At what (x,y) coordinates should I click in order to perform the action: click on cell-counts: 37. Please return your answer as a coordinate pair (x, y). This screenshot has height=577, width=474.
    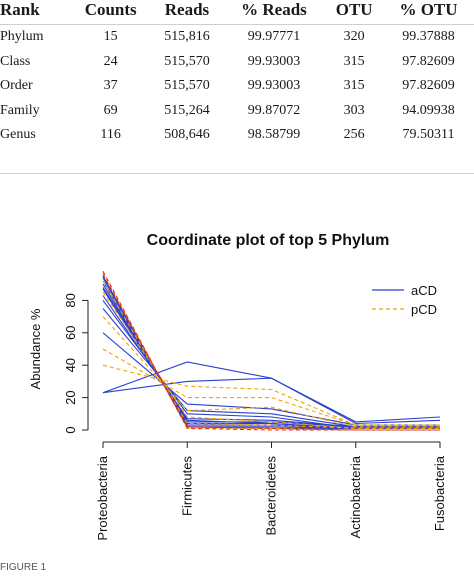
    Looking at the image, I should click on (110, 86).